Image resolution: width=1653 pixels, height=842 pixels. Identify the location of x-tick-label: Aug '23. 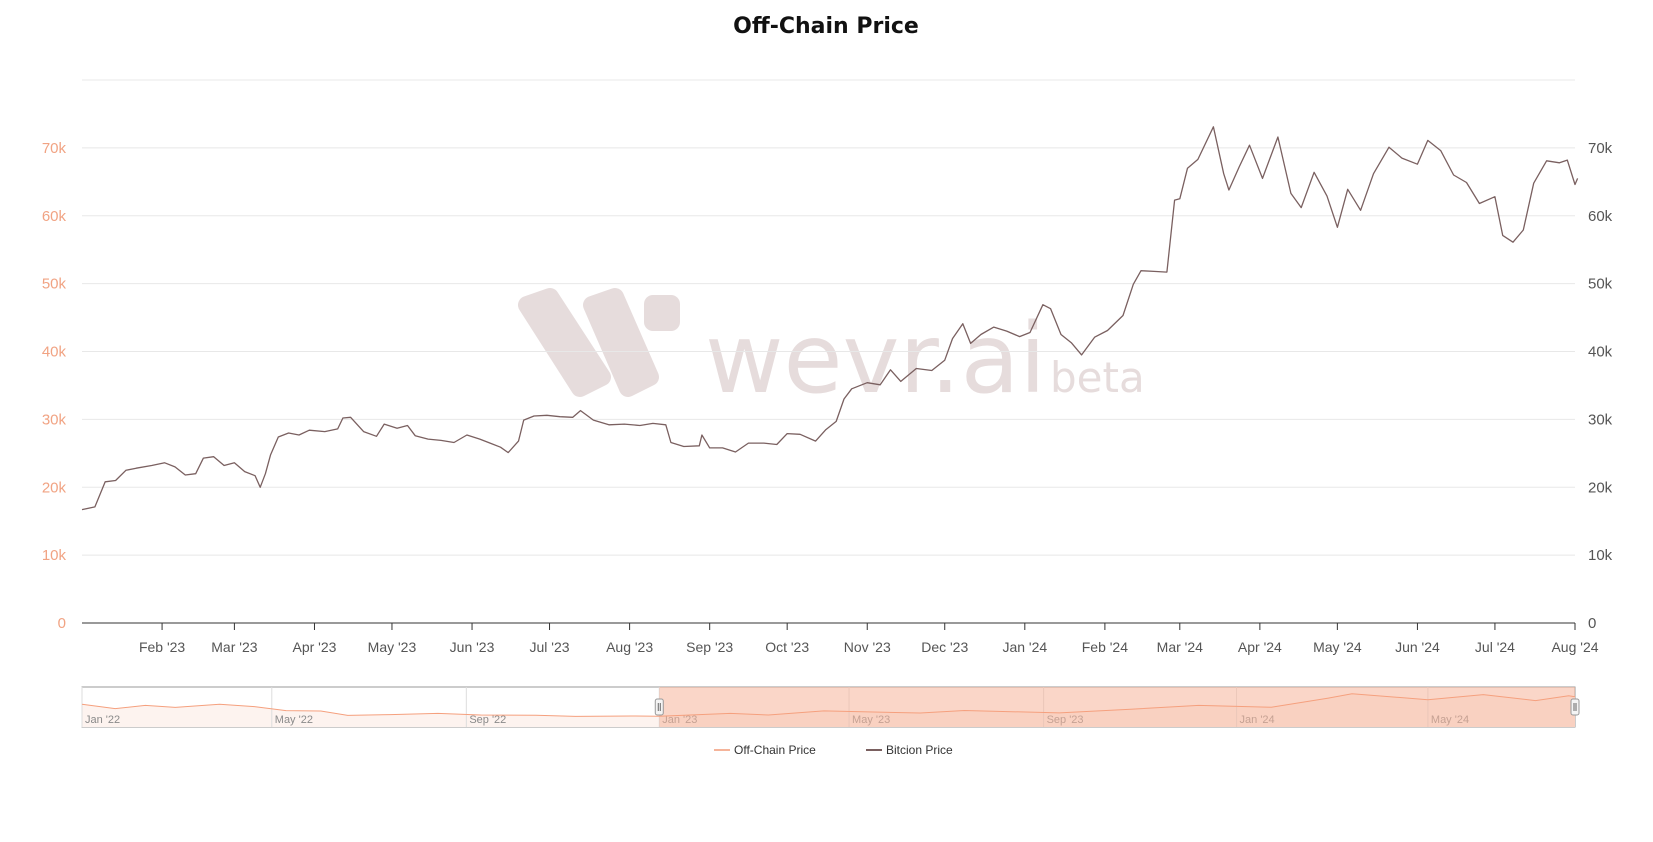
(629, 647).